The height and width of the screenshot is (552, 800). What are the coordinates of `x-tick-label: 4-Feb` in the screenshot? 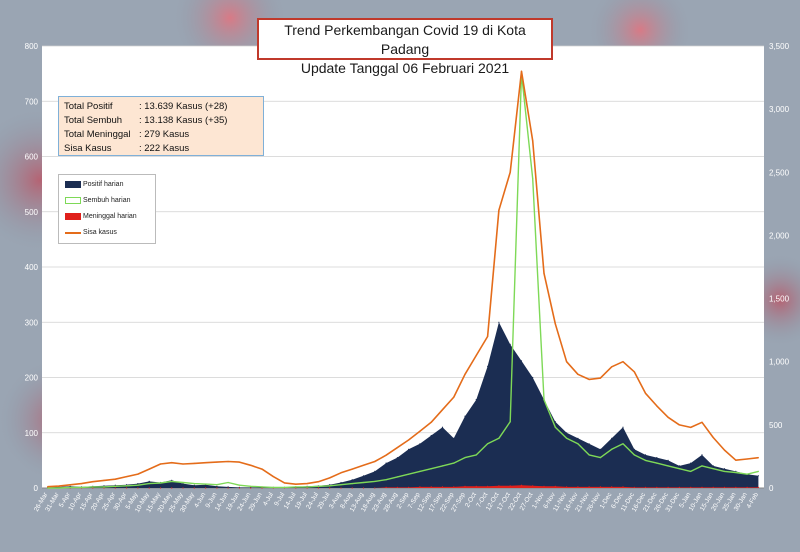 It's located at (753, 500).